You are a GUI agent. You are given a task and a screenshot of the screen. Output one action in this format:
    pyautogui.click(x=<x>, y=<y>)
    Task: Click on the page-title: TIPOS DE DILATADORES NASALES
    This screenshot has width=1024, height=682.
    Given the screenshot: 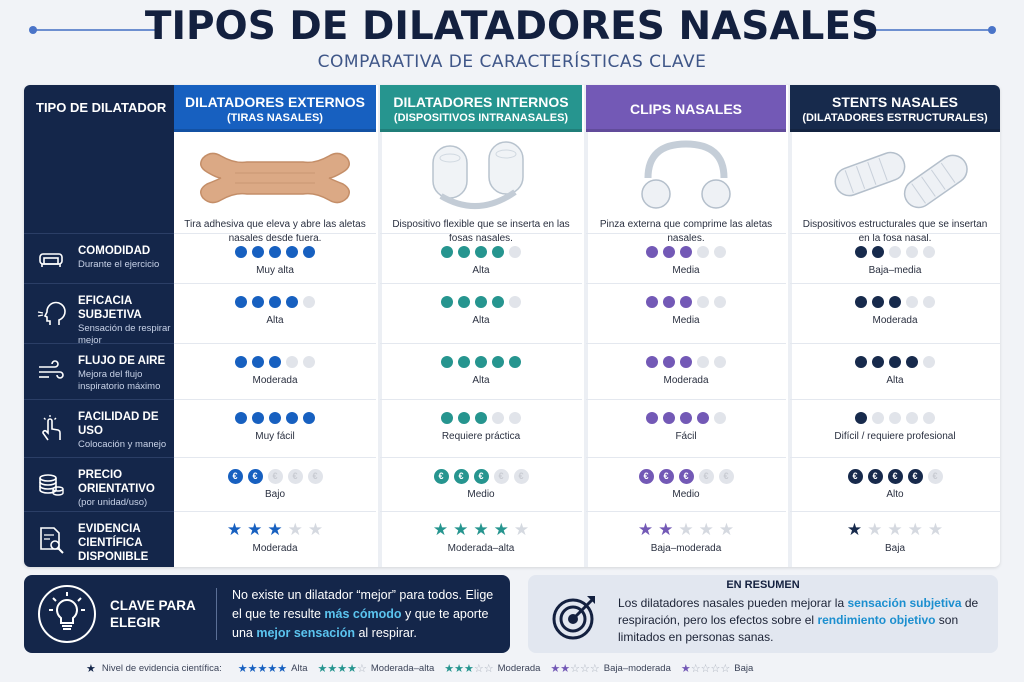 What is the action you would take?
    pyautogui.click(x=512, y=26)
    